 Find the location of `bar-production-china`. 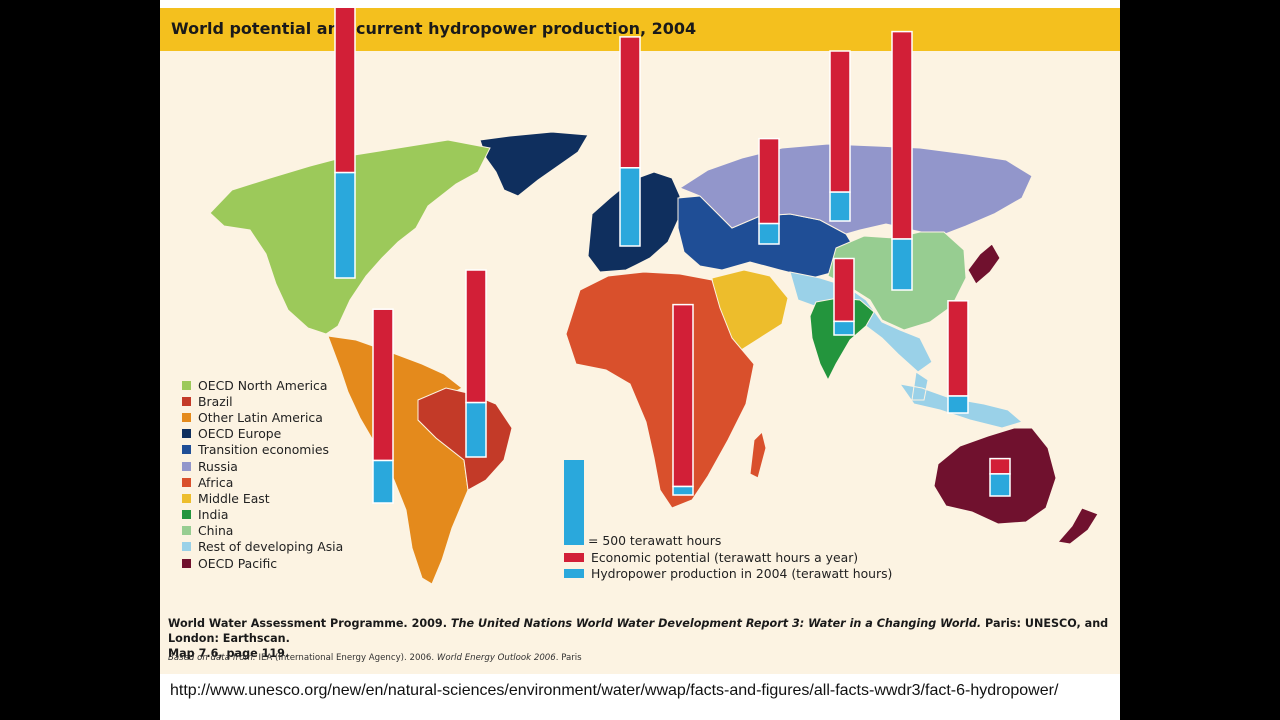

bar-production-china is located at coordinates (902, 264).